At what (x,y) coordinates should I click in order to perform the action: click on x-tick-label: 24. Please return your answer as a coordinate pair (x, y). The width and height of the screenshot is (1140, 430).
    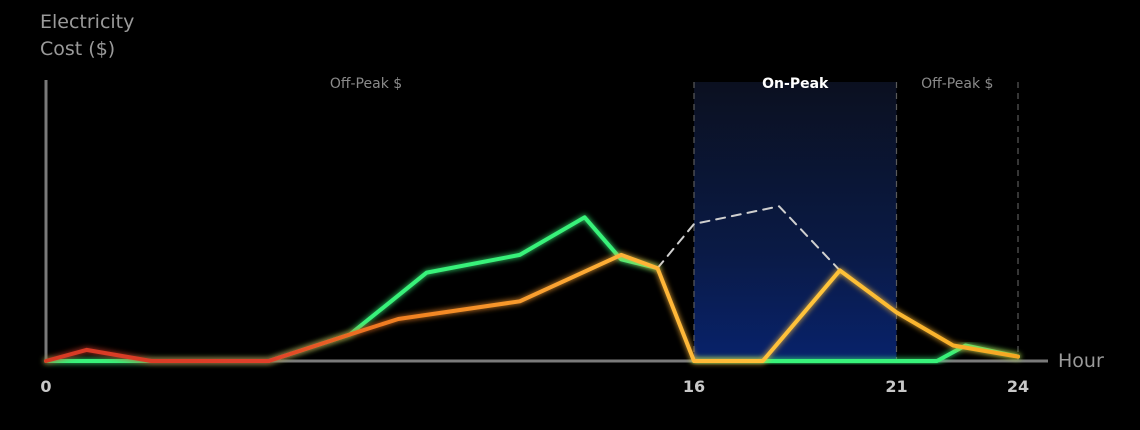
    Looking at the image, I should click on (1018, 386).